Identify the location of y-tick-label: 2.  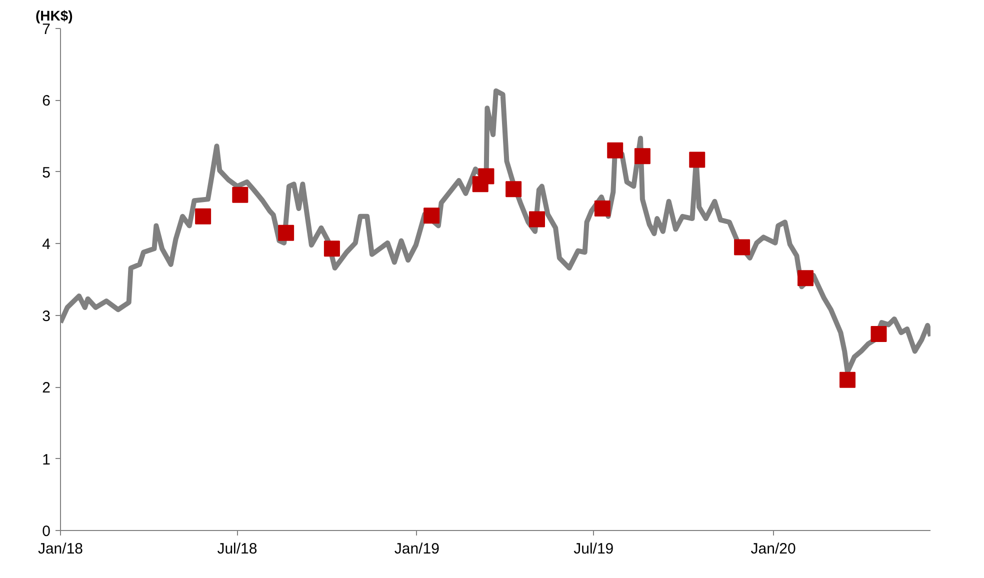
(46, 388).